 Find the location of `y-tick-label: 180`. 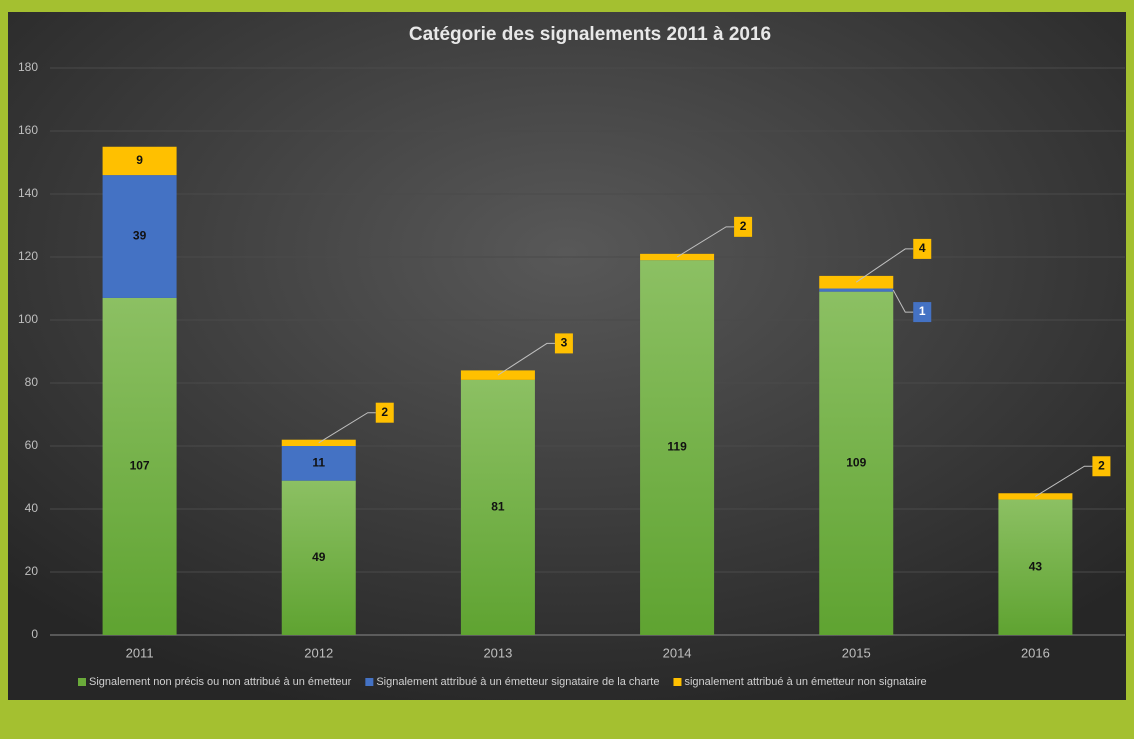

y-tick-label: 180 is located at coordinates (28, 67).